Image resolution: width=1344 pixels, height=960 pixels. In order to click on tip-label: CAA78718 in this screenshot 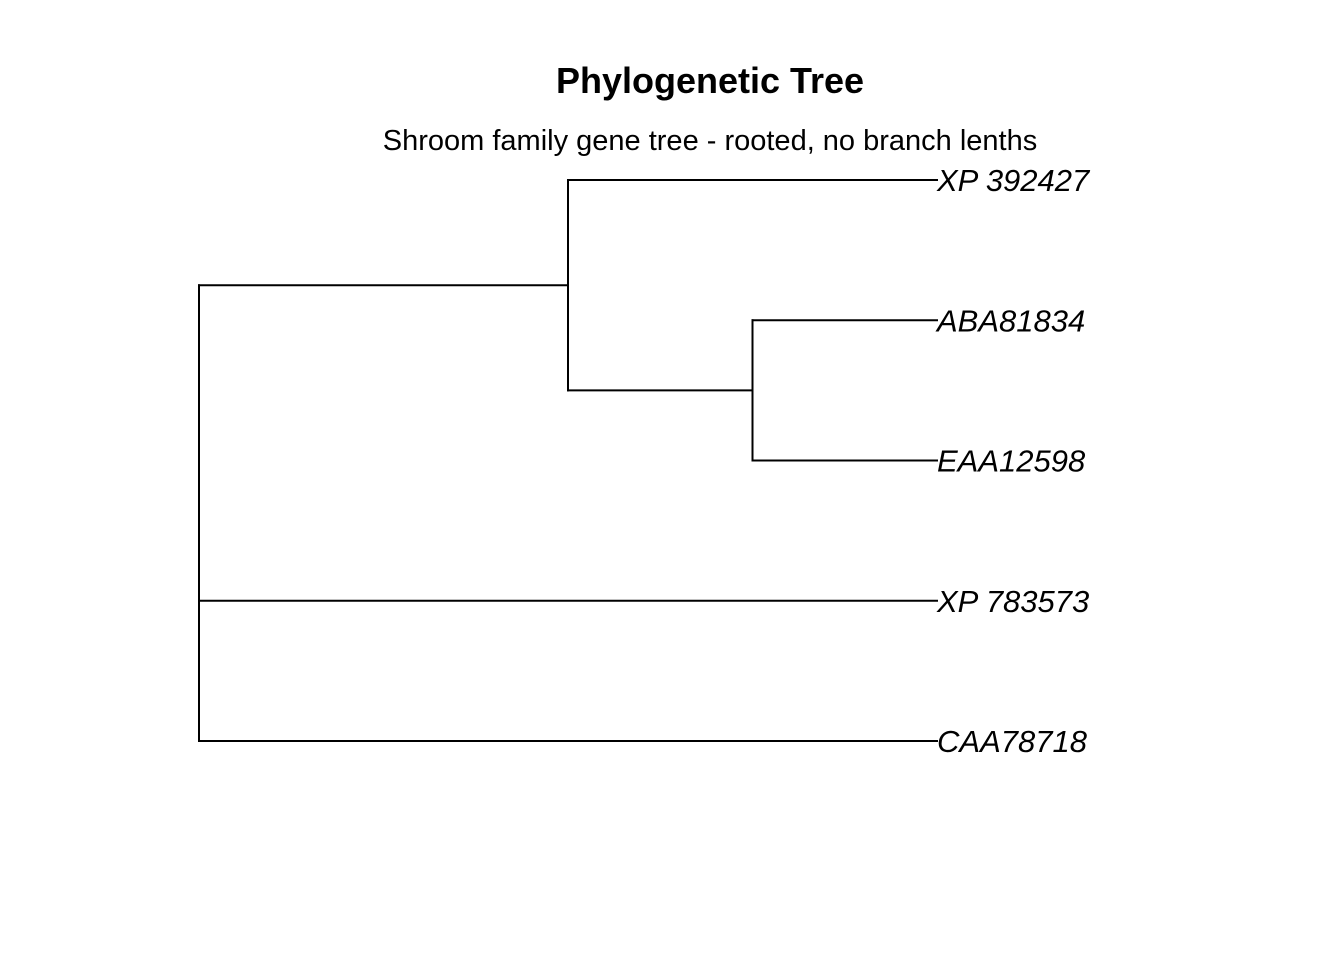, I will do `click(1012, 741)`.